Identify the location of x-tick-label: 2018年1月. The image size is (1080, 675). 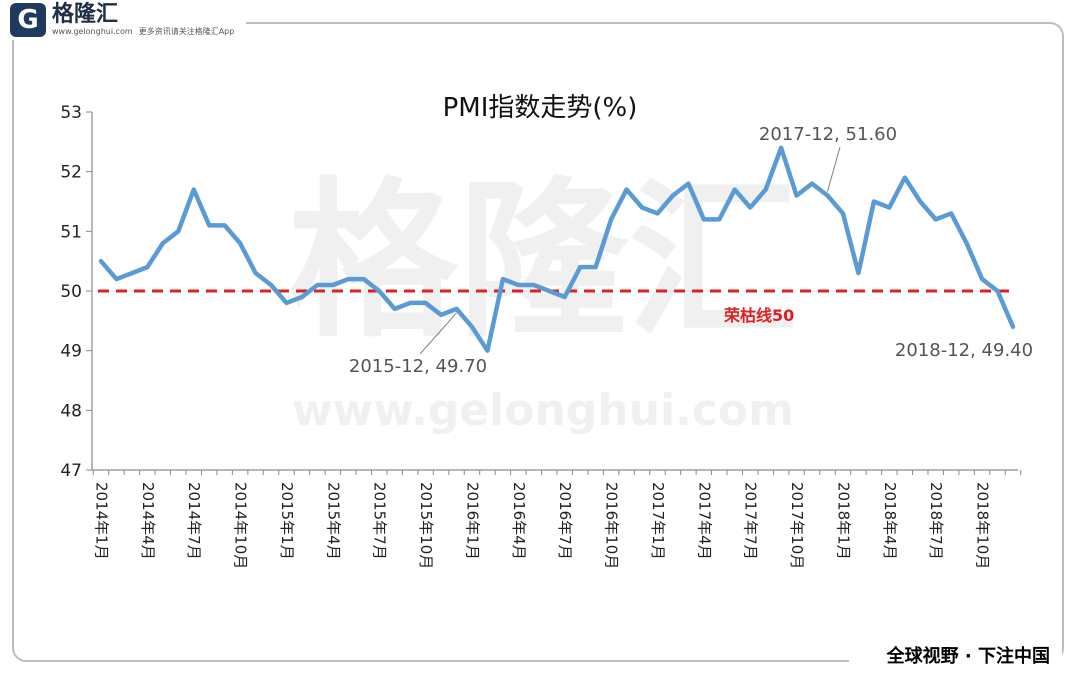
(843, 521).